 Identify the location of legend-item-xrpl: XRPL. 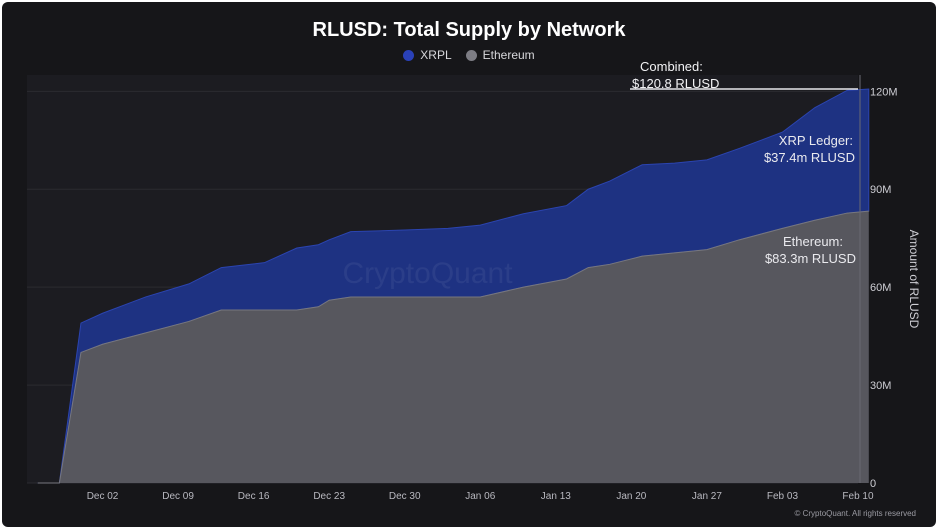
(427, 55).